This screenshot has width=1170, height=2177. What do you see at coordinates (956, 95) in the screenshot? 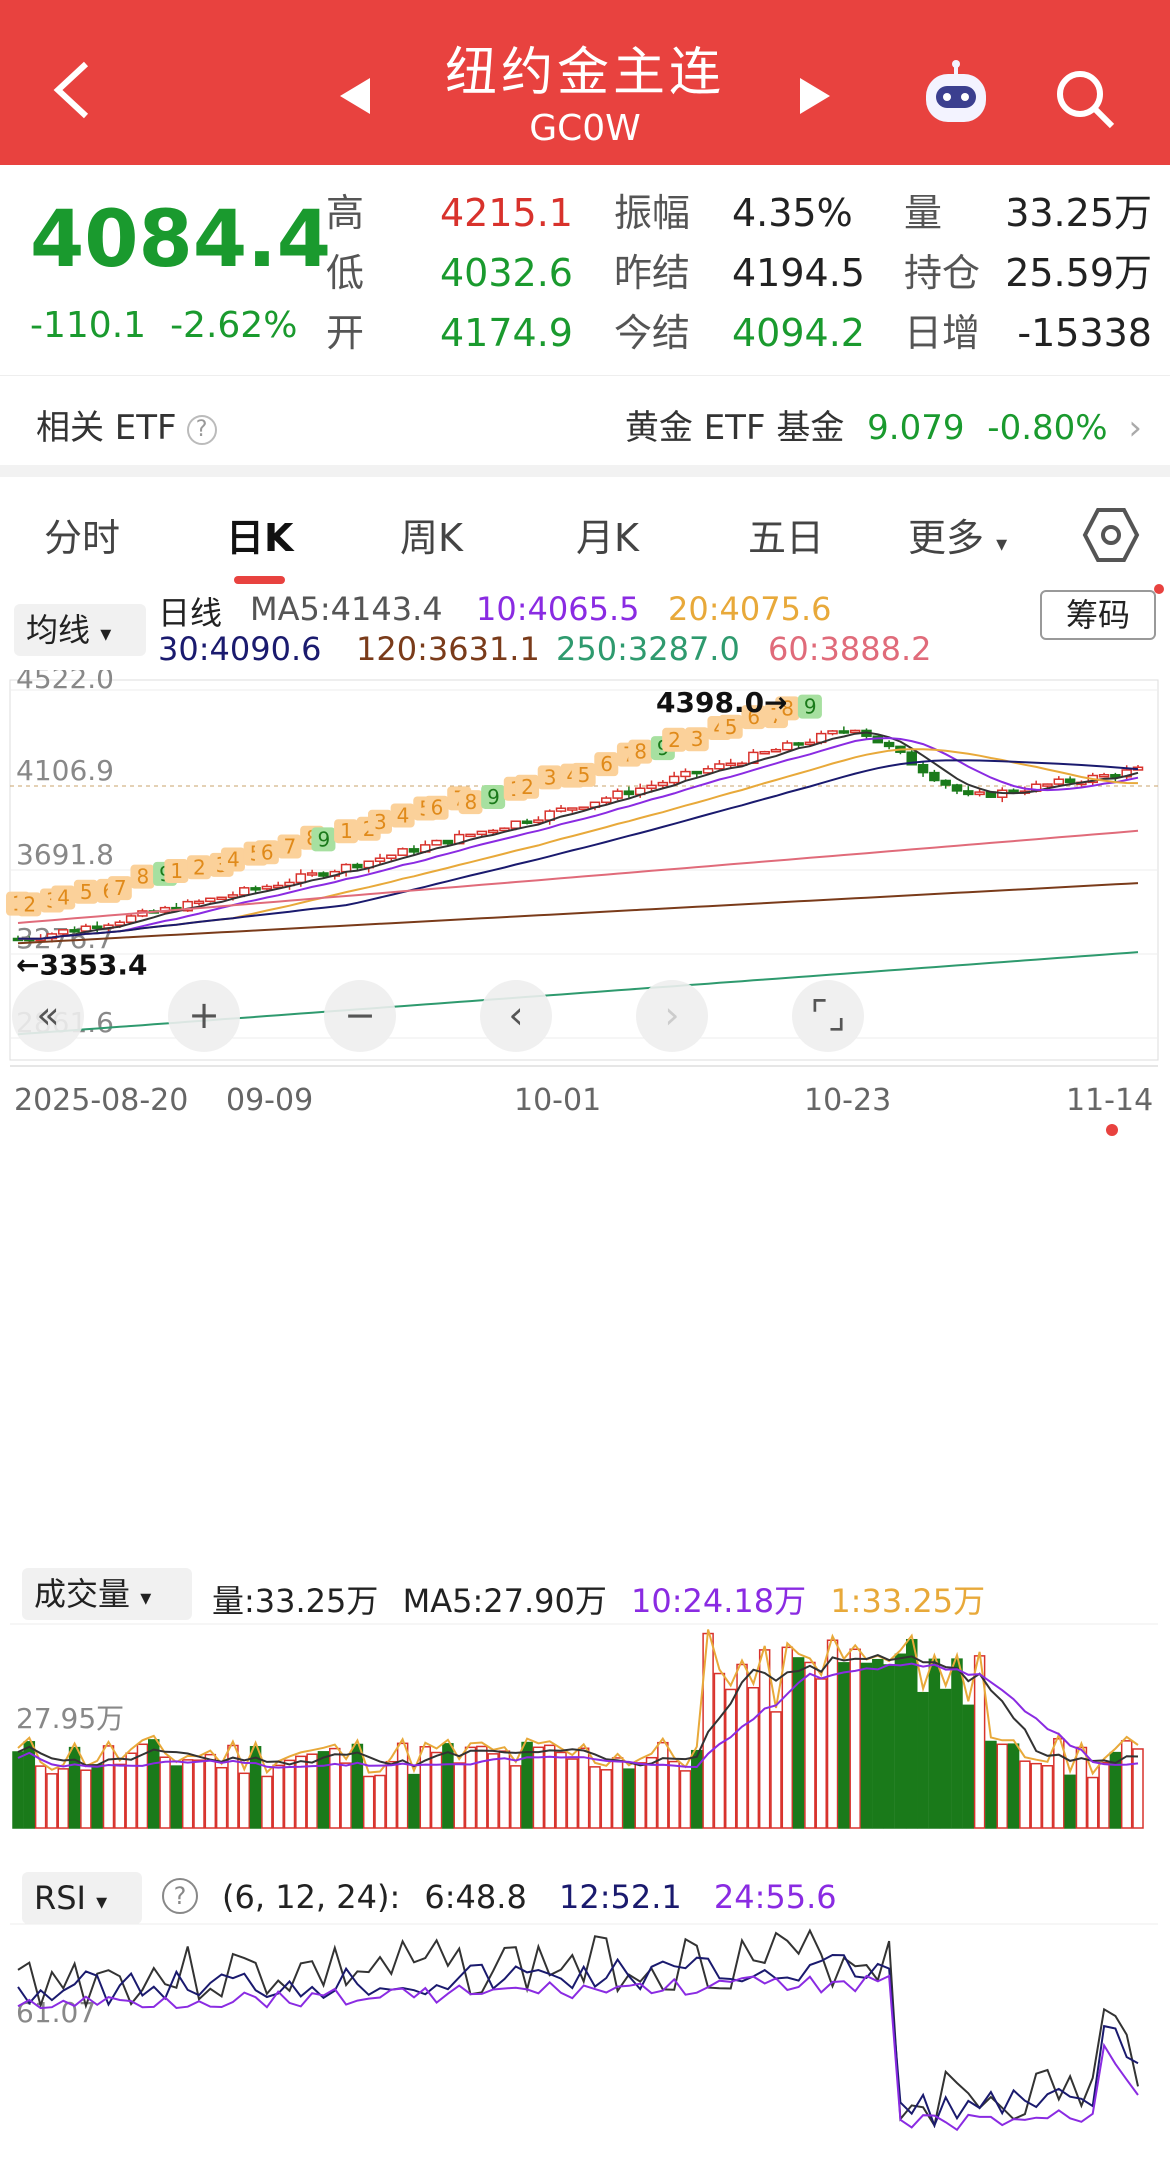
I see `robot-assistant-icon` at bounding box center [956, 95].